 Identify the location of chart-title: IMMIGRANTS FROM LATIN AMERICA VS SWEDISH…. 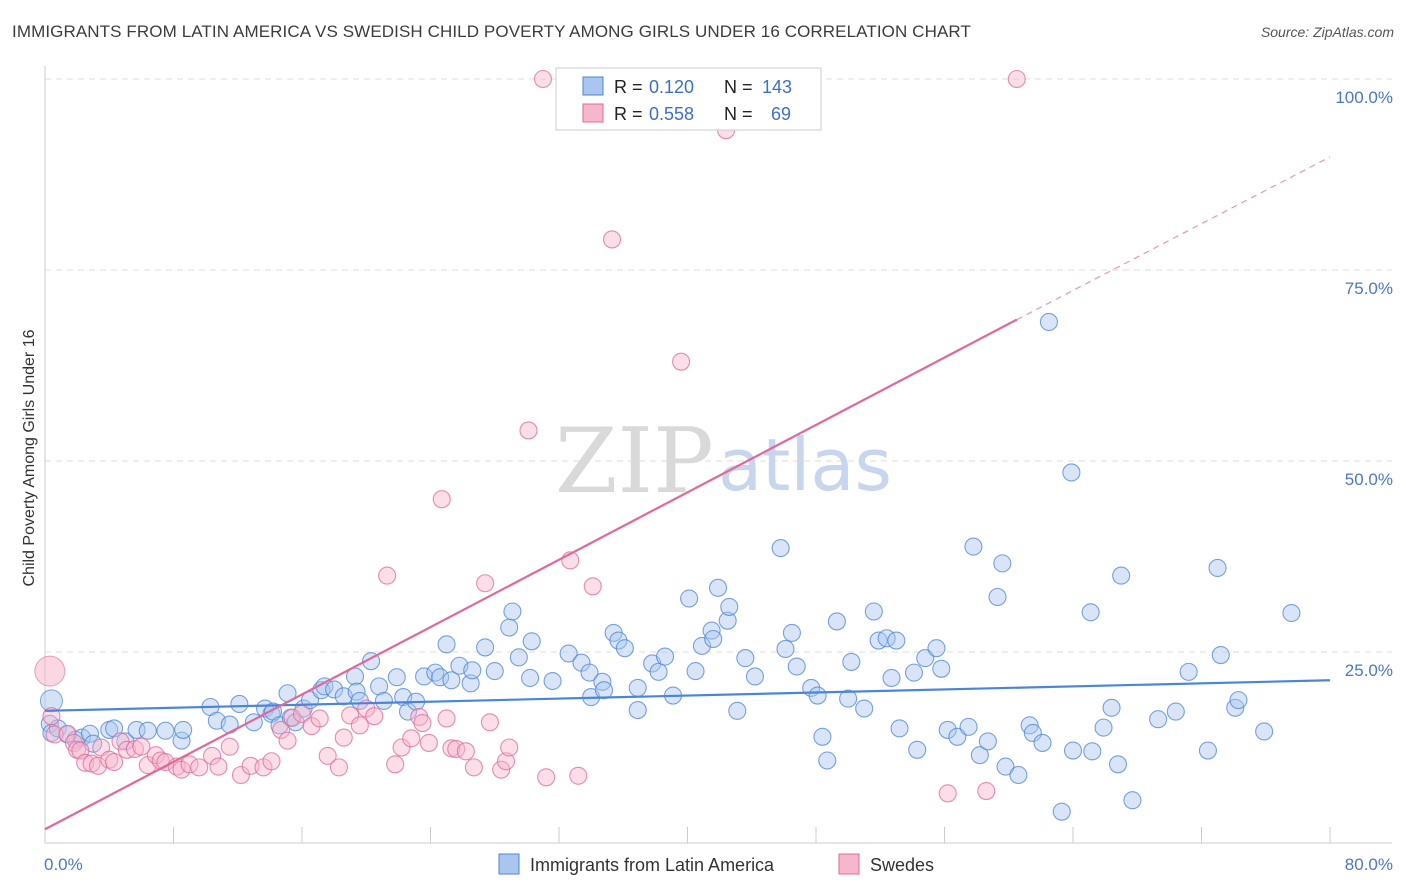
(491, 31).